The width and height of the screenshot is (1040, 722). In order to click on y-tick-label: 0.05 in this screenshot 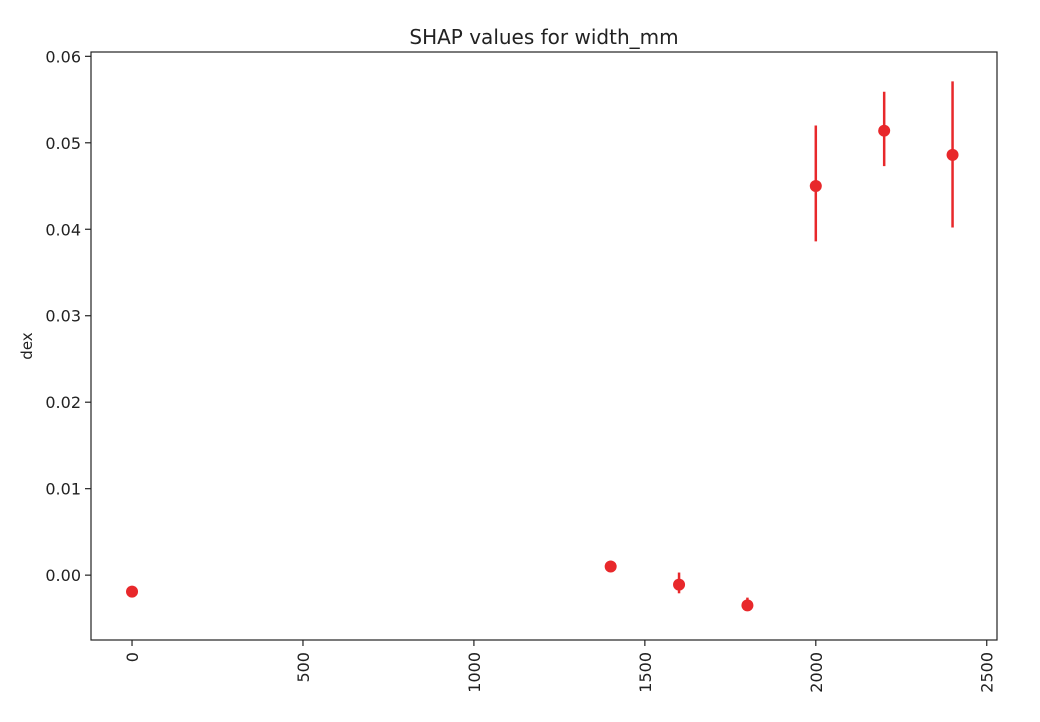, I will do `click(63, 143)`.